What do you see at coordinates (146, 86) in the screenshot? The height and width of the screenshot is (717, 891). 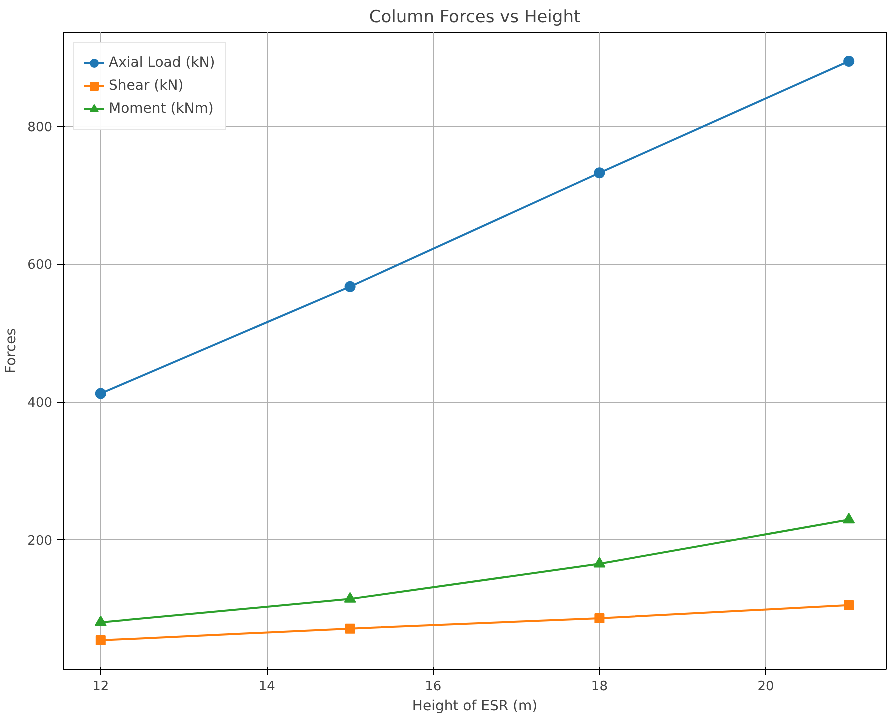 I see `legend-label: Shear (kN)` at bounding box center [146, 86].